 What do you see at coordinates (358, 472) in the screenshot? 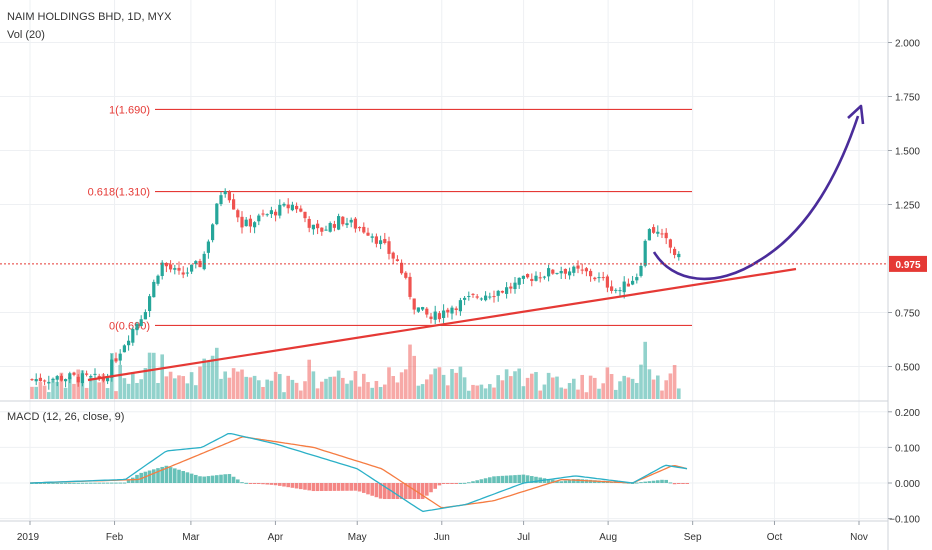
I see `signal-line` at bounding box center [358, 472].